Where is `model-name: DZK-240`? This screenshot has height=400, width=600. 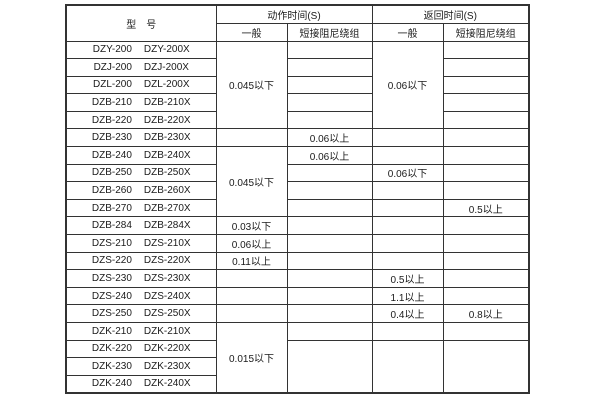 model-name: DZK-240 is located at coordinates (111, 384).